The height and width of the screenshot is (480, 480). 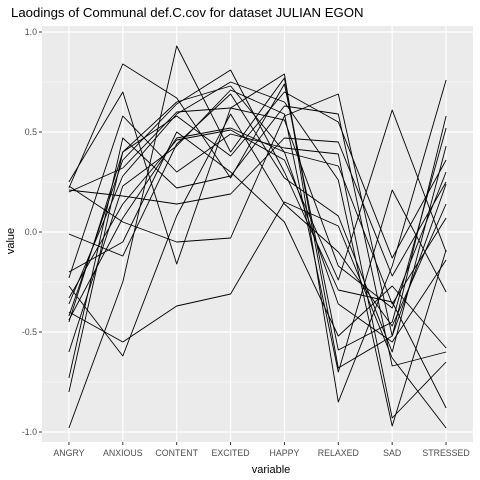 I want to click on x-tick-label: SAD, so click(x=392, y=453).